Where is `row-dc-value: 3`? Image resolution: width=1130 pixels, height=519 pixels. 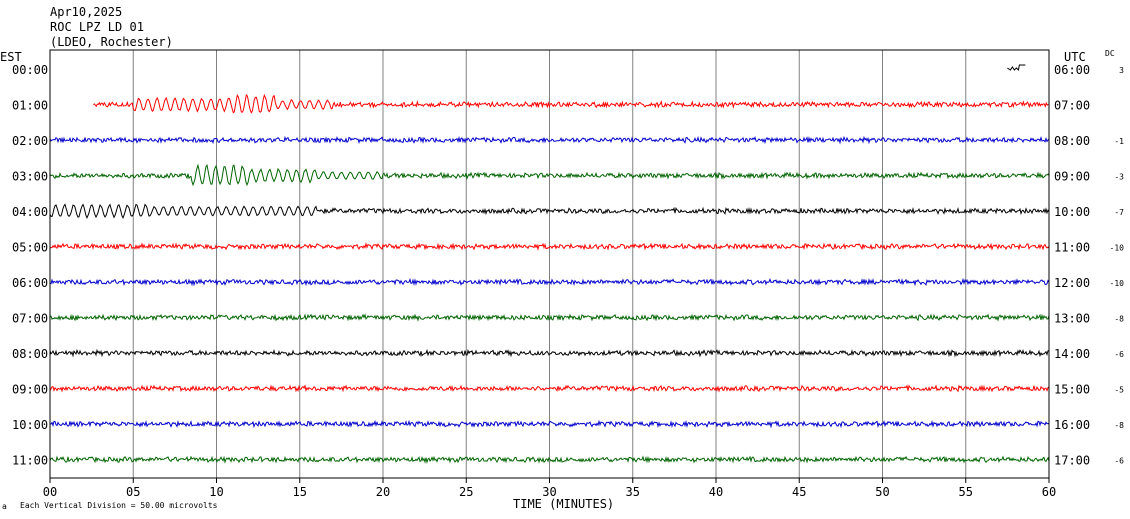
row-dc-value: 3 is located at coordinates (1121, 70).